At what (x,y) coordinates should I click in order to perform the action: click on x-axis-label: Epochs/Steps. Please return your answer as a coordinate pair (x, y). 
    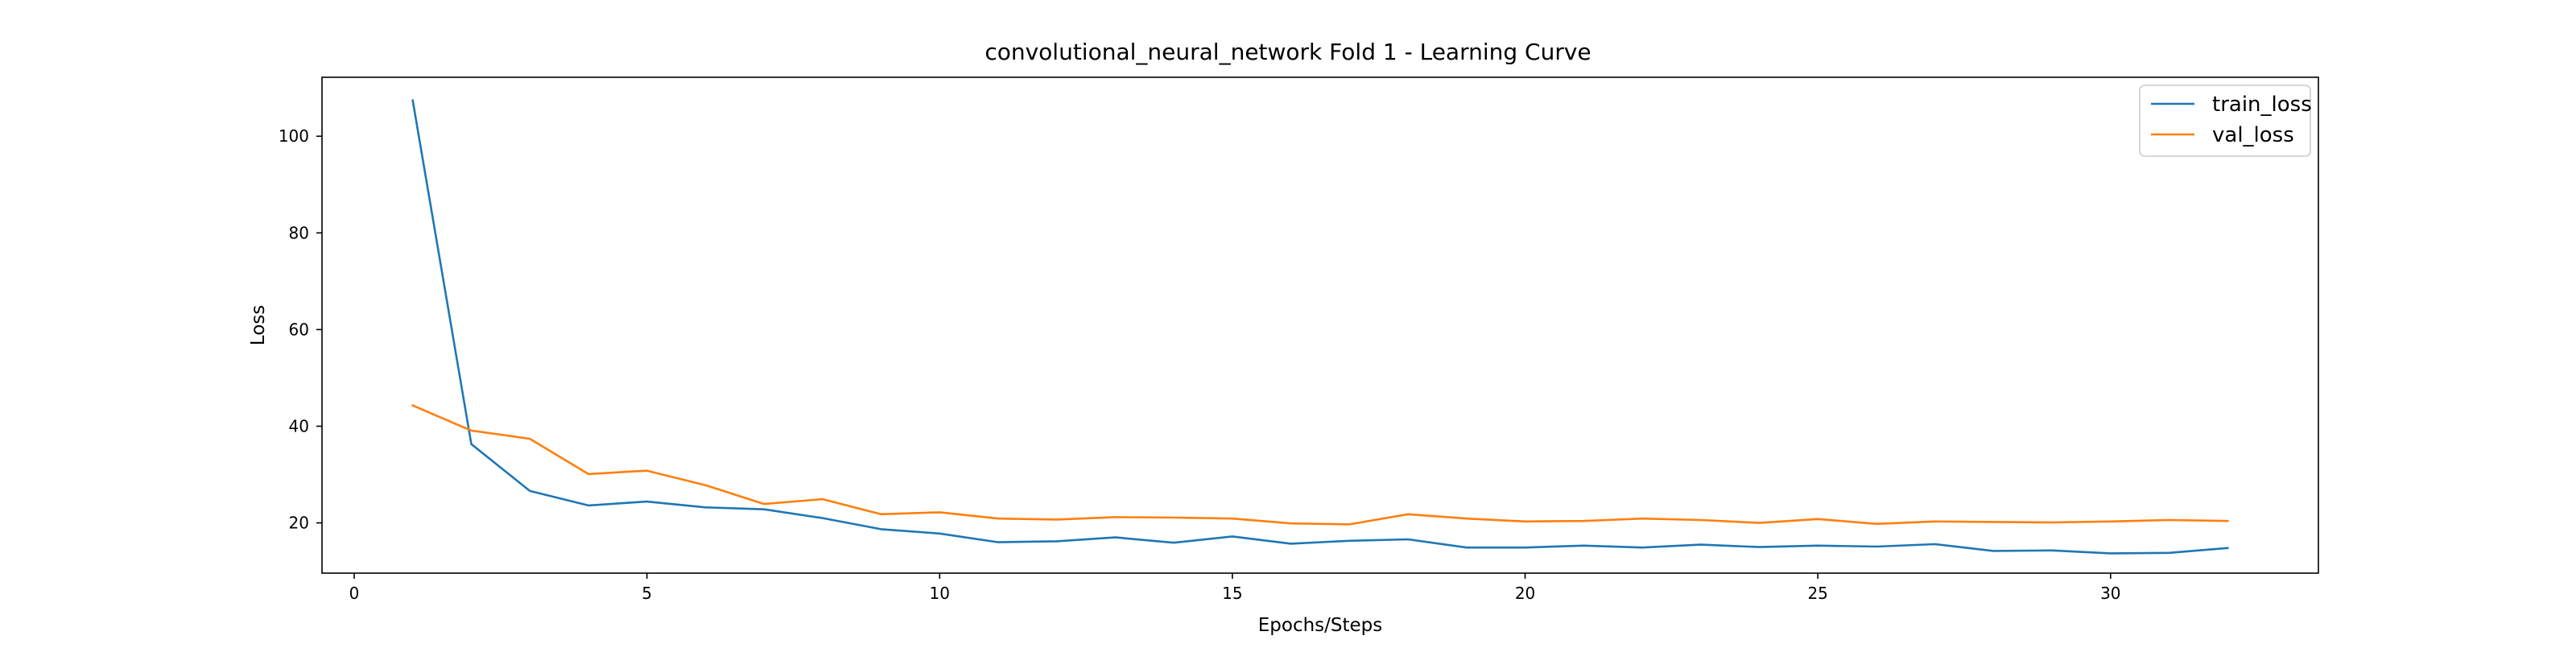
    Looking at the image, I should click on (1320, 626).